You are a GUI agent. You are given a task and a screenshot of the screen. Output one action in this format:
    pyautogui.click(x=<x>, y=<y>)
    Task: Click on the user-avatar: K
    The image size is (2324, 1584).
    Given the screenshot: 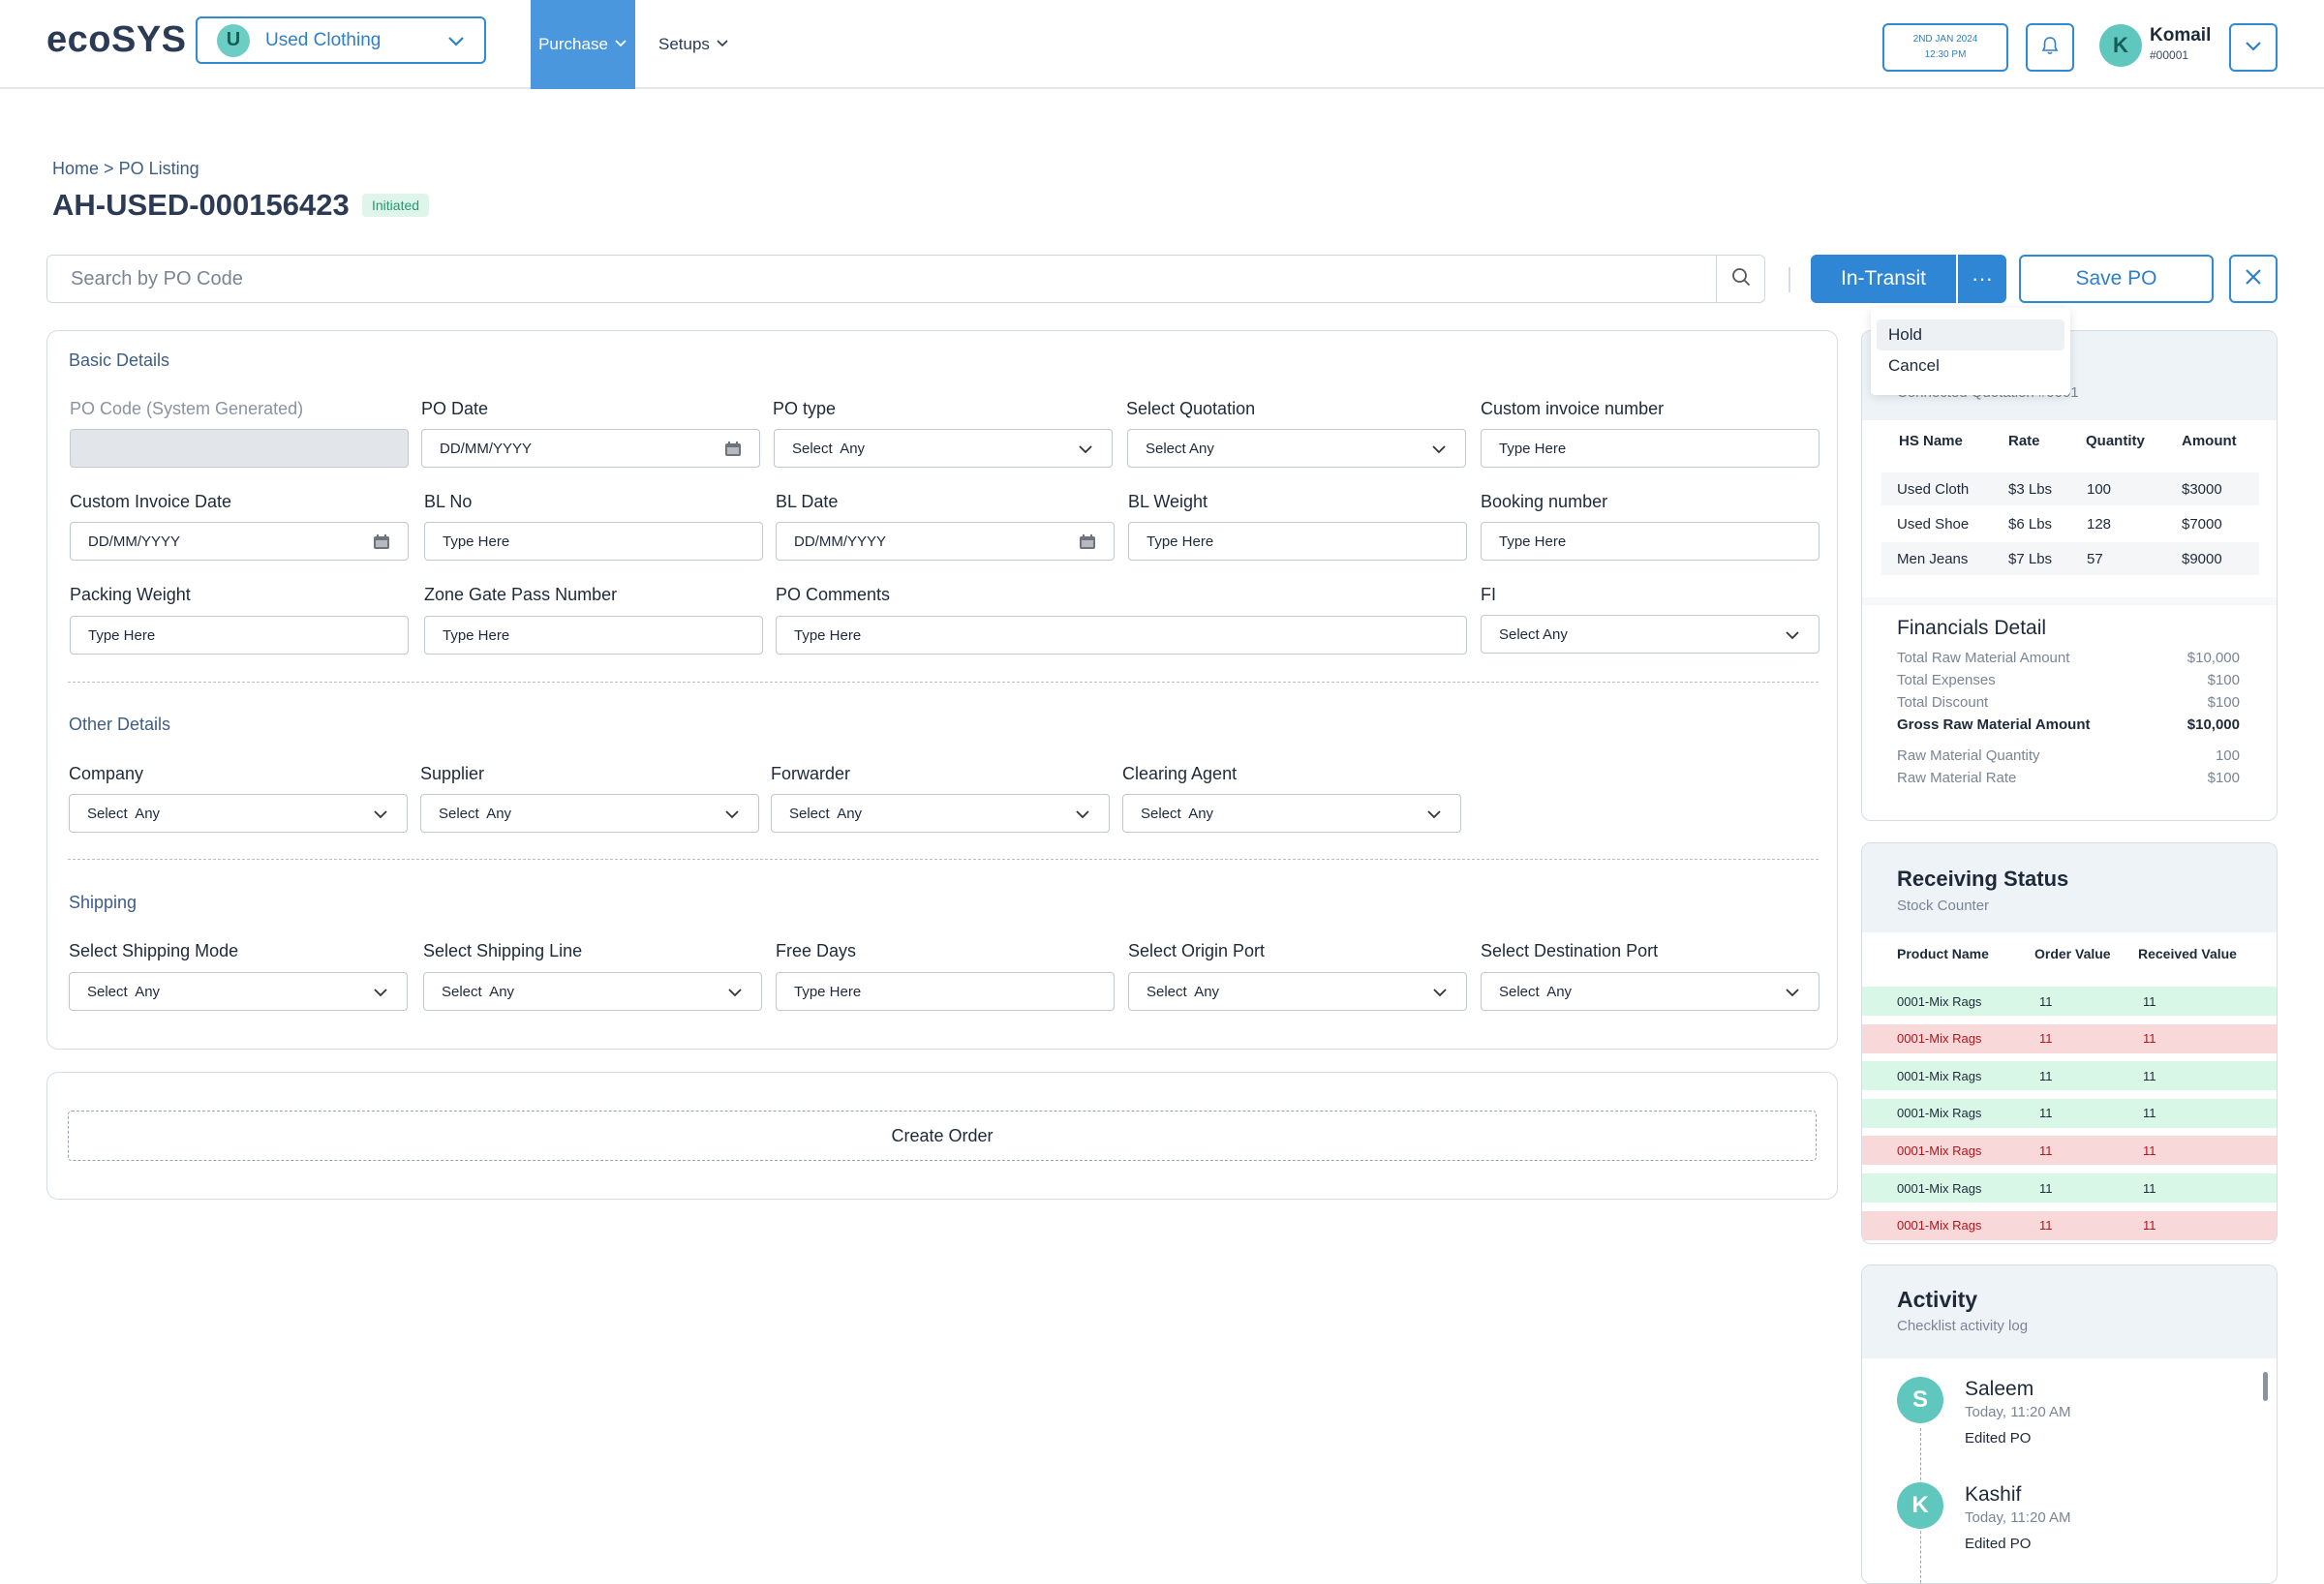 What is the action you would take?
    pyautogui.click(x=2121, y=46)
    